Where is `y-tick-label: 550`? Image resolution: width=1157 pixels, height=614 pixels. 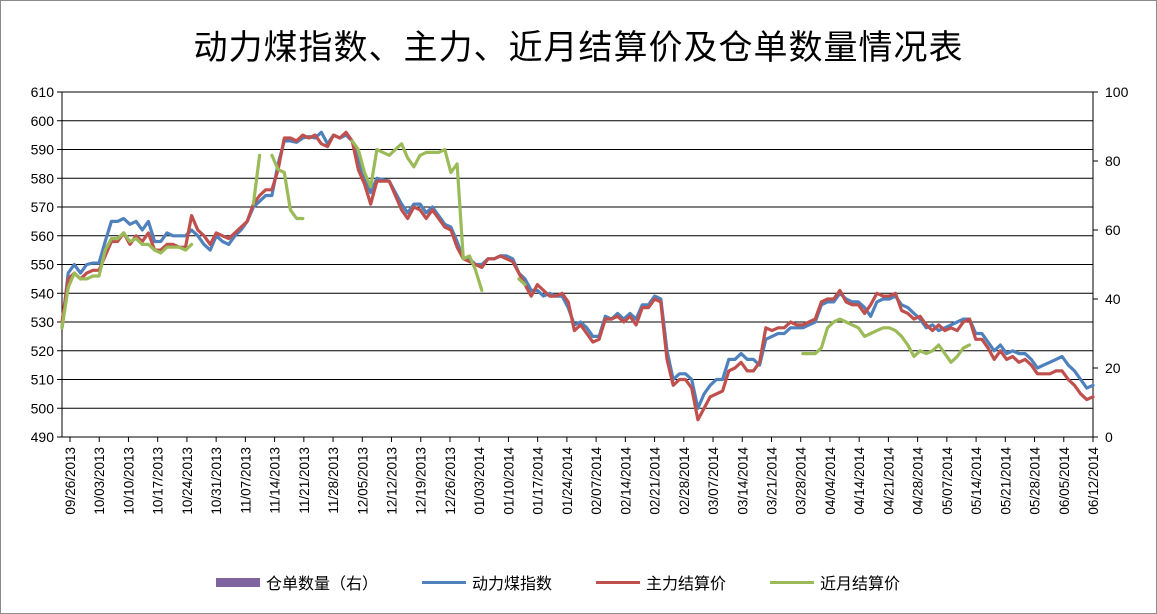 y-tick-label: 550 is located at coordinates (43, 265).